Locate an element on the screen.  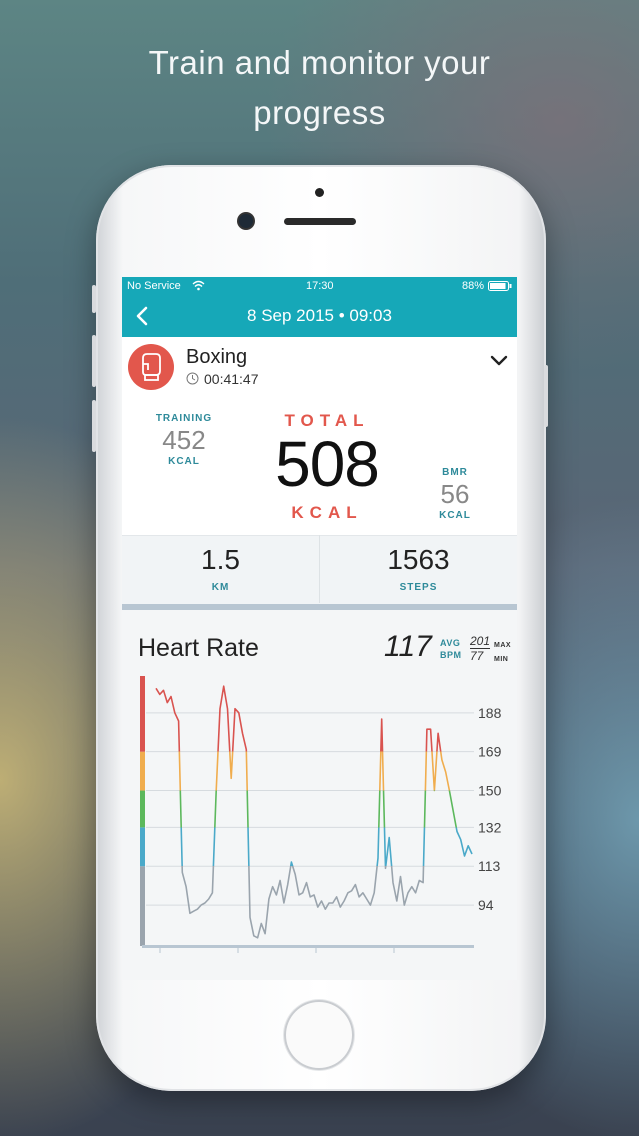
y-tick-label: 169 is located at coordinates (490, 752).